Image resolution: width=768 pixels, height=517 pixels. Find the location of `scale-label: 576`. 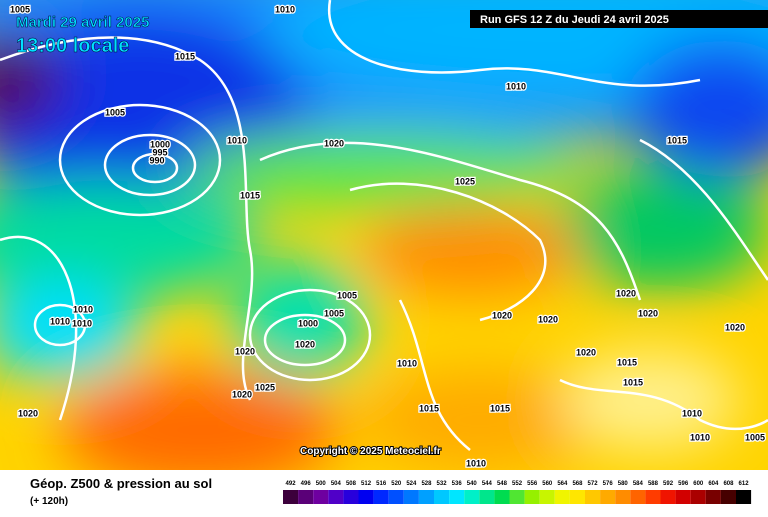

scale-label: 576 is located at coordinates (608, 484).